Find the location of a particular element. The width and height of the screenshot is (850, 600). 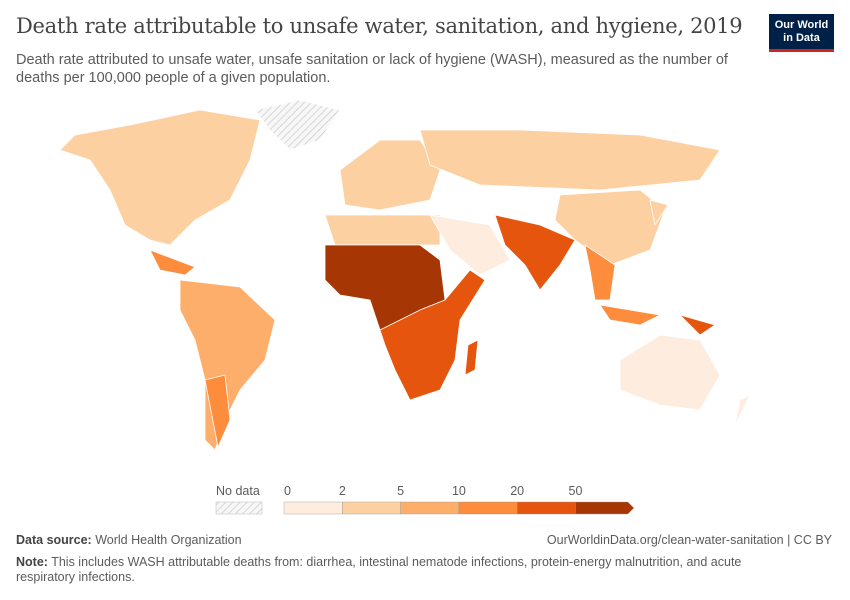

legend-tick-label: 50 is located at coordinates (576, 491).